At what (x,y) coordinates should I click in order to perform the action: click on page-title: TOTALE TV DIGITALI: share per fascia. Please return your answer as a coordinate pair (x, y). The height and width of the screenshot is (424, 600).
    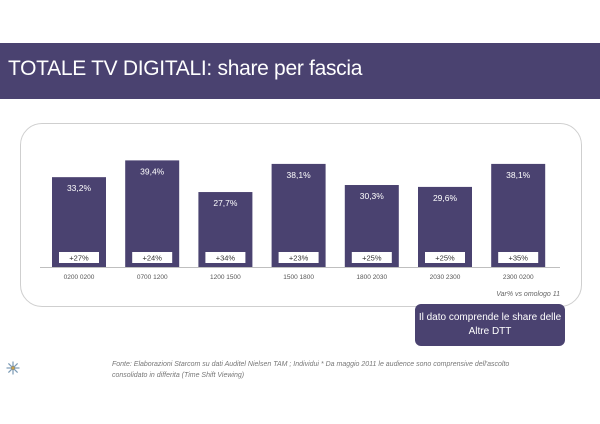
    Looking at the image, I should click on (185, 68).